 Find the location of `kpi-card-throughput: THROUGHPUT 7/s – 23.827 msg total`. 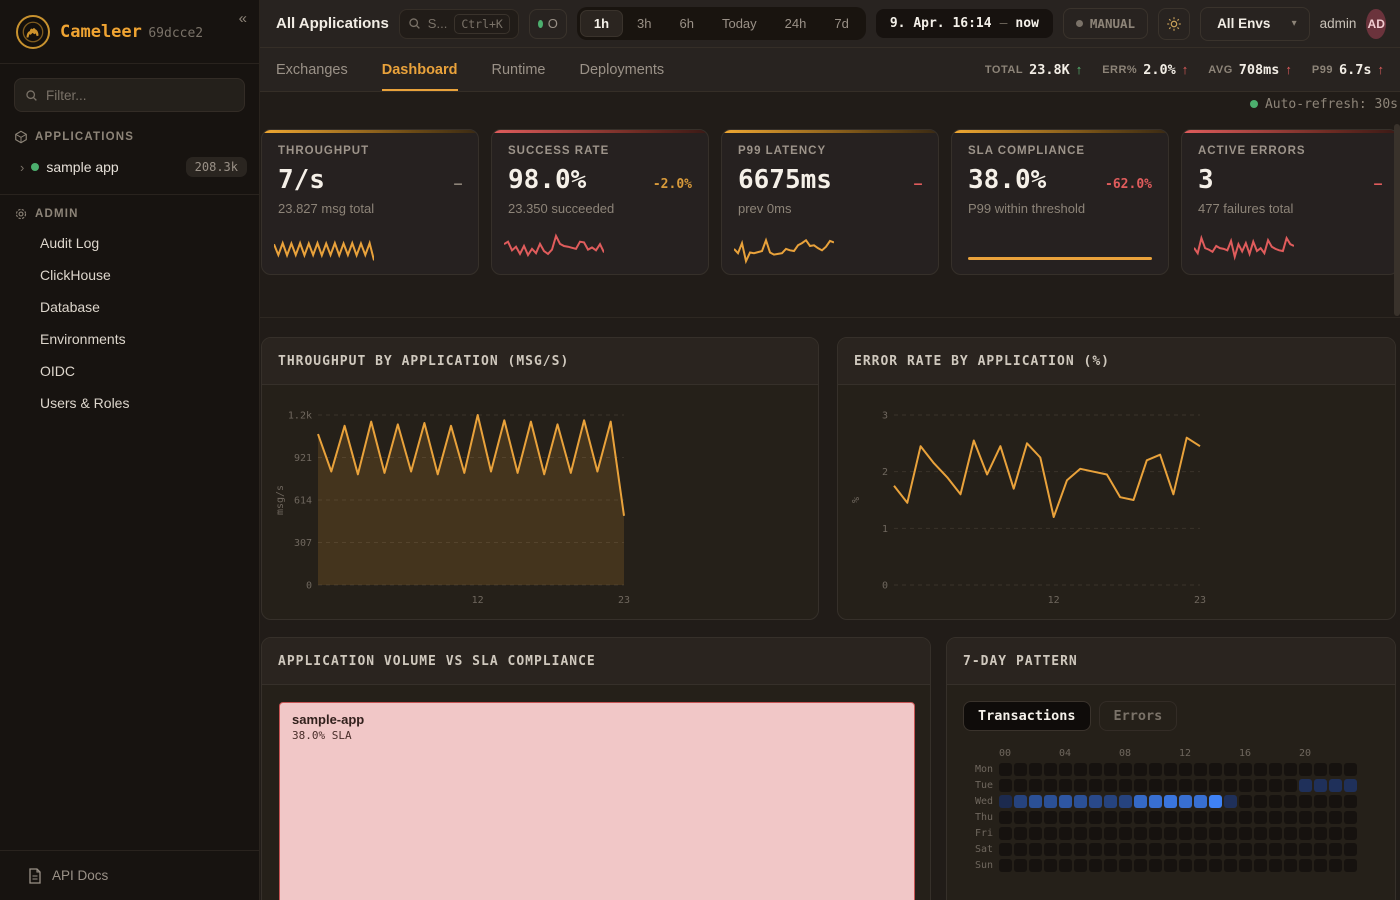

kpi-card-throughput: THROUGHPUT 7/s – 23.827 msg total is located at coordinates (370, 202).